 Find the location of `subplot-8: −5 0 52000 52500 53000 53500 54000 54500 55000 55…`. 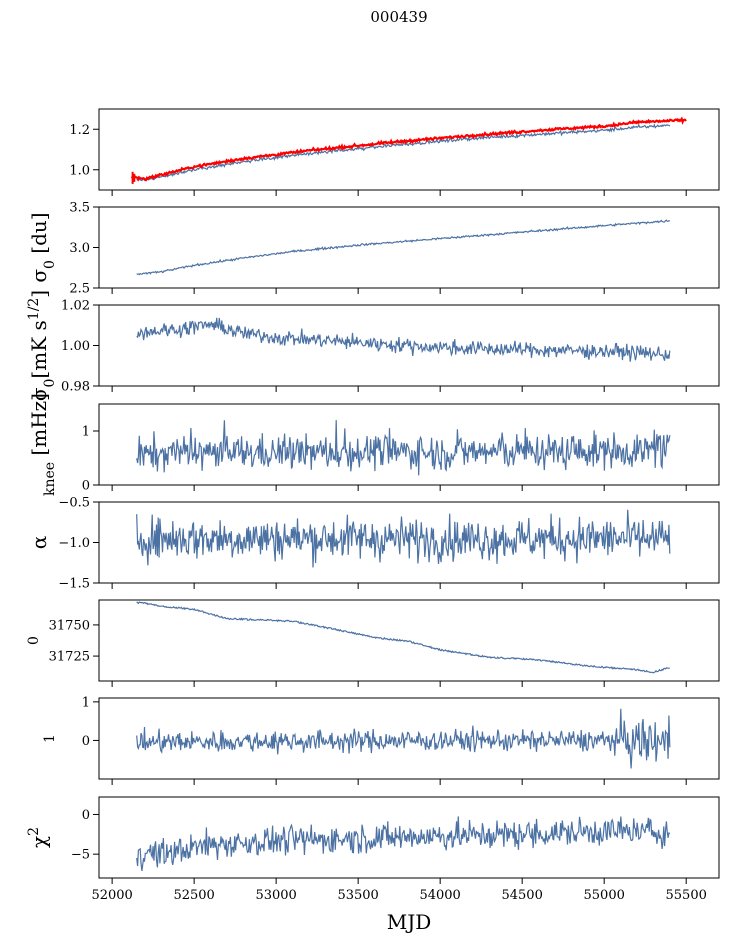

subplot-8: −5 0 52000 52500 53000 53500 54000 54500 55000 55… is located at coordinates (373, 849).